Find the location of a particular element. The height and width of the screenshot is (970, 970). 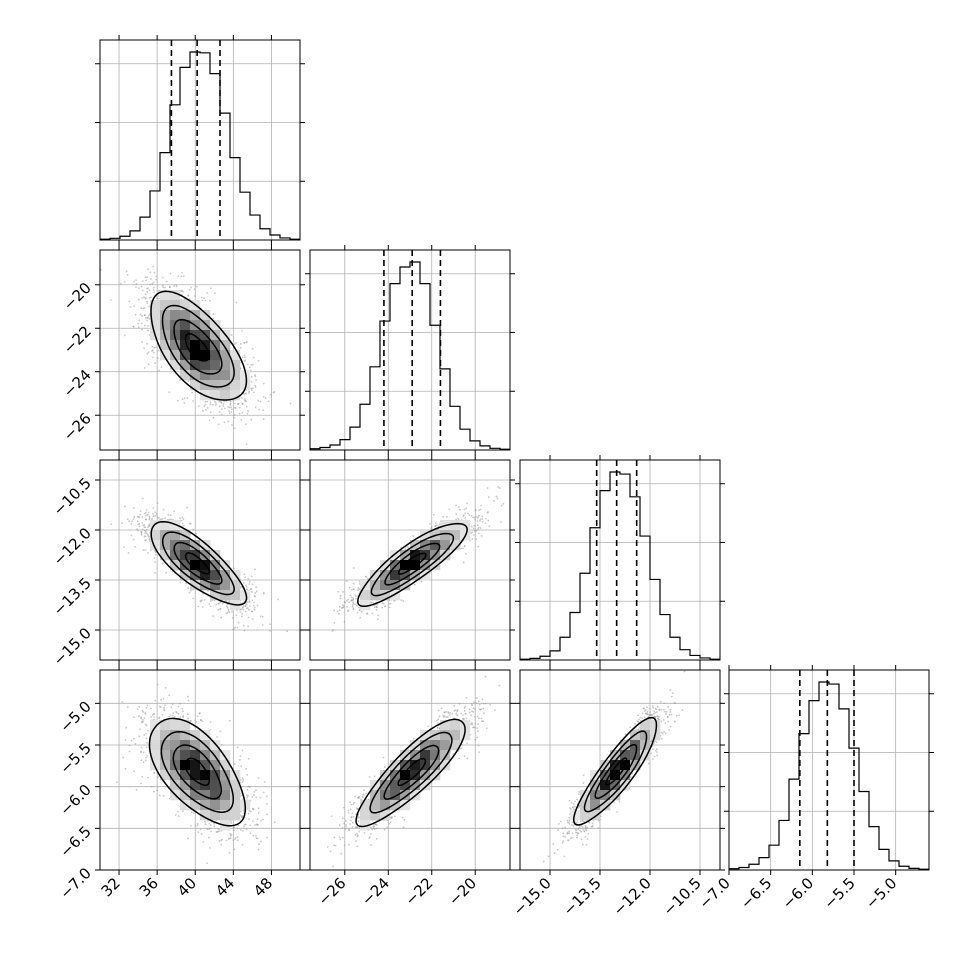

panel-content is located at coordinates (410, 560).